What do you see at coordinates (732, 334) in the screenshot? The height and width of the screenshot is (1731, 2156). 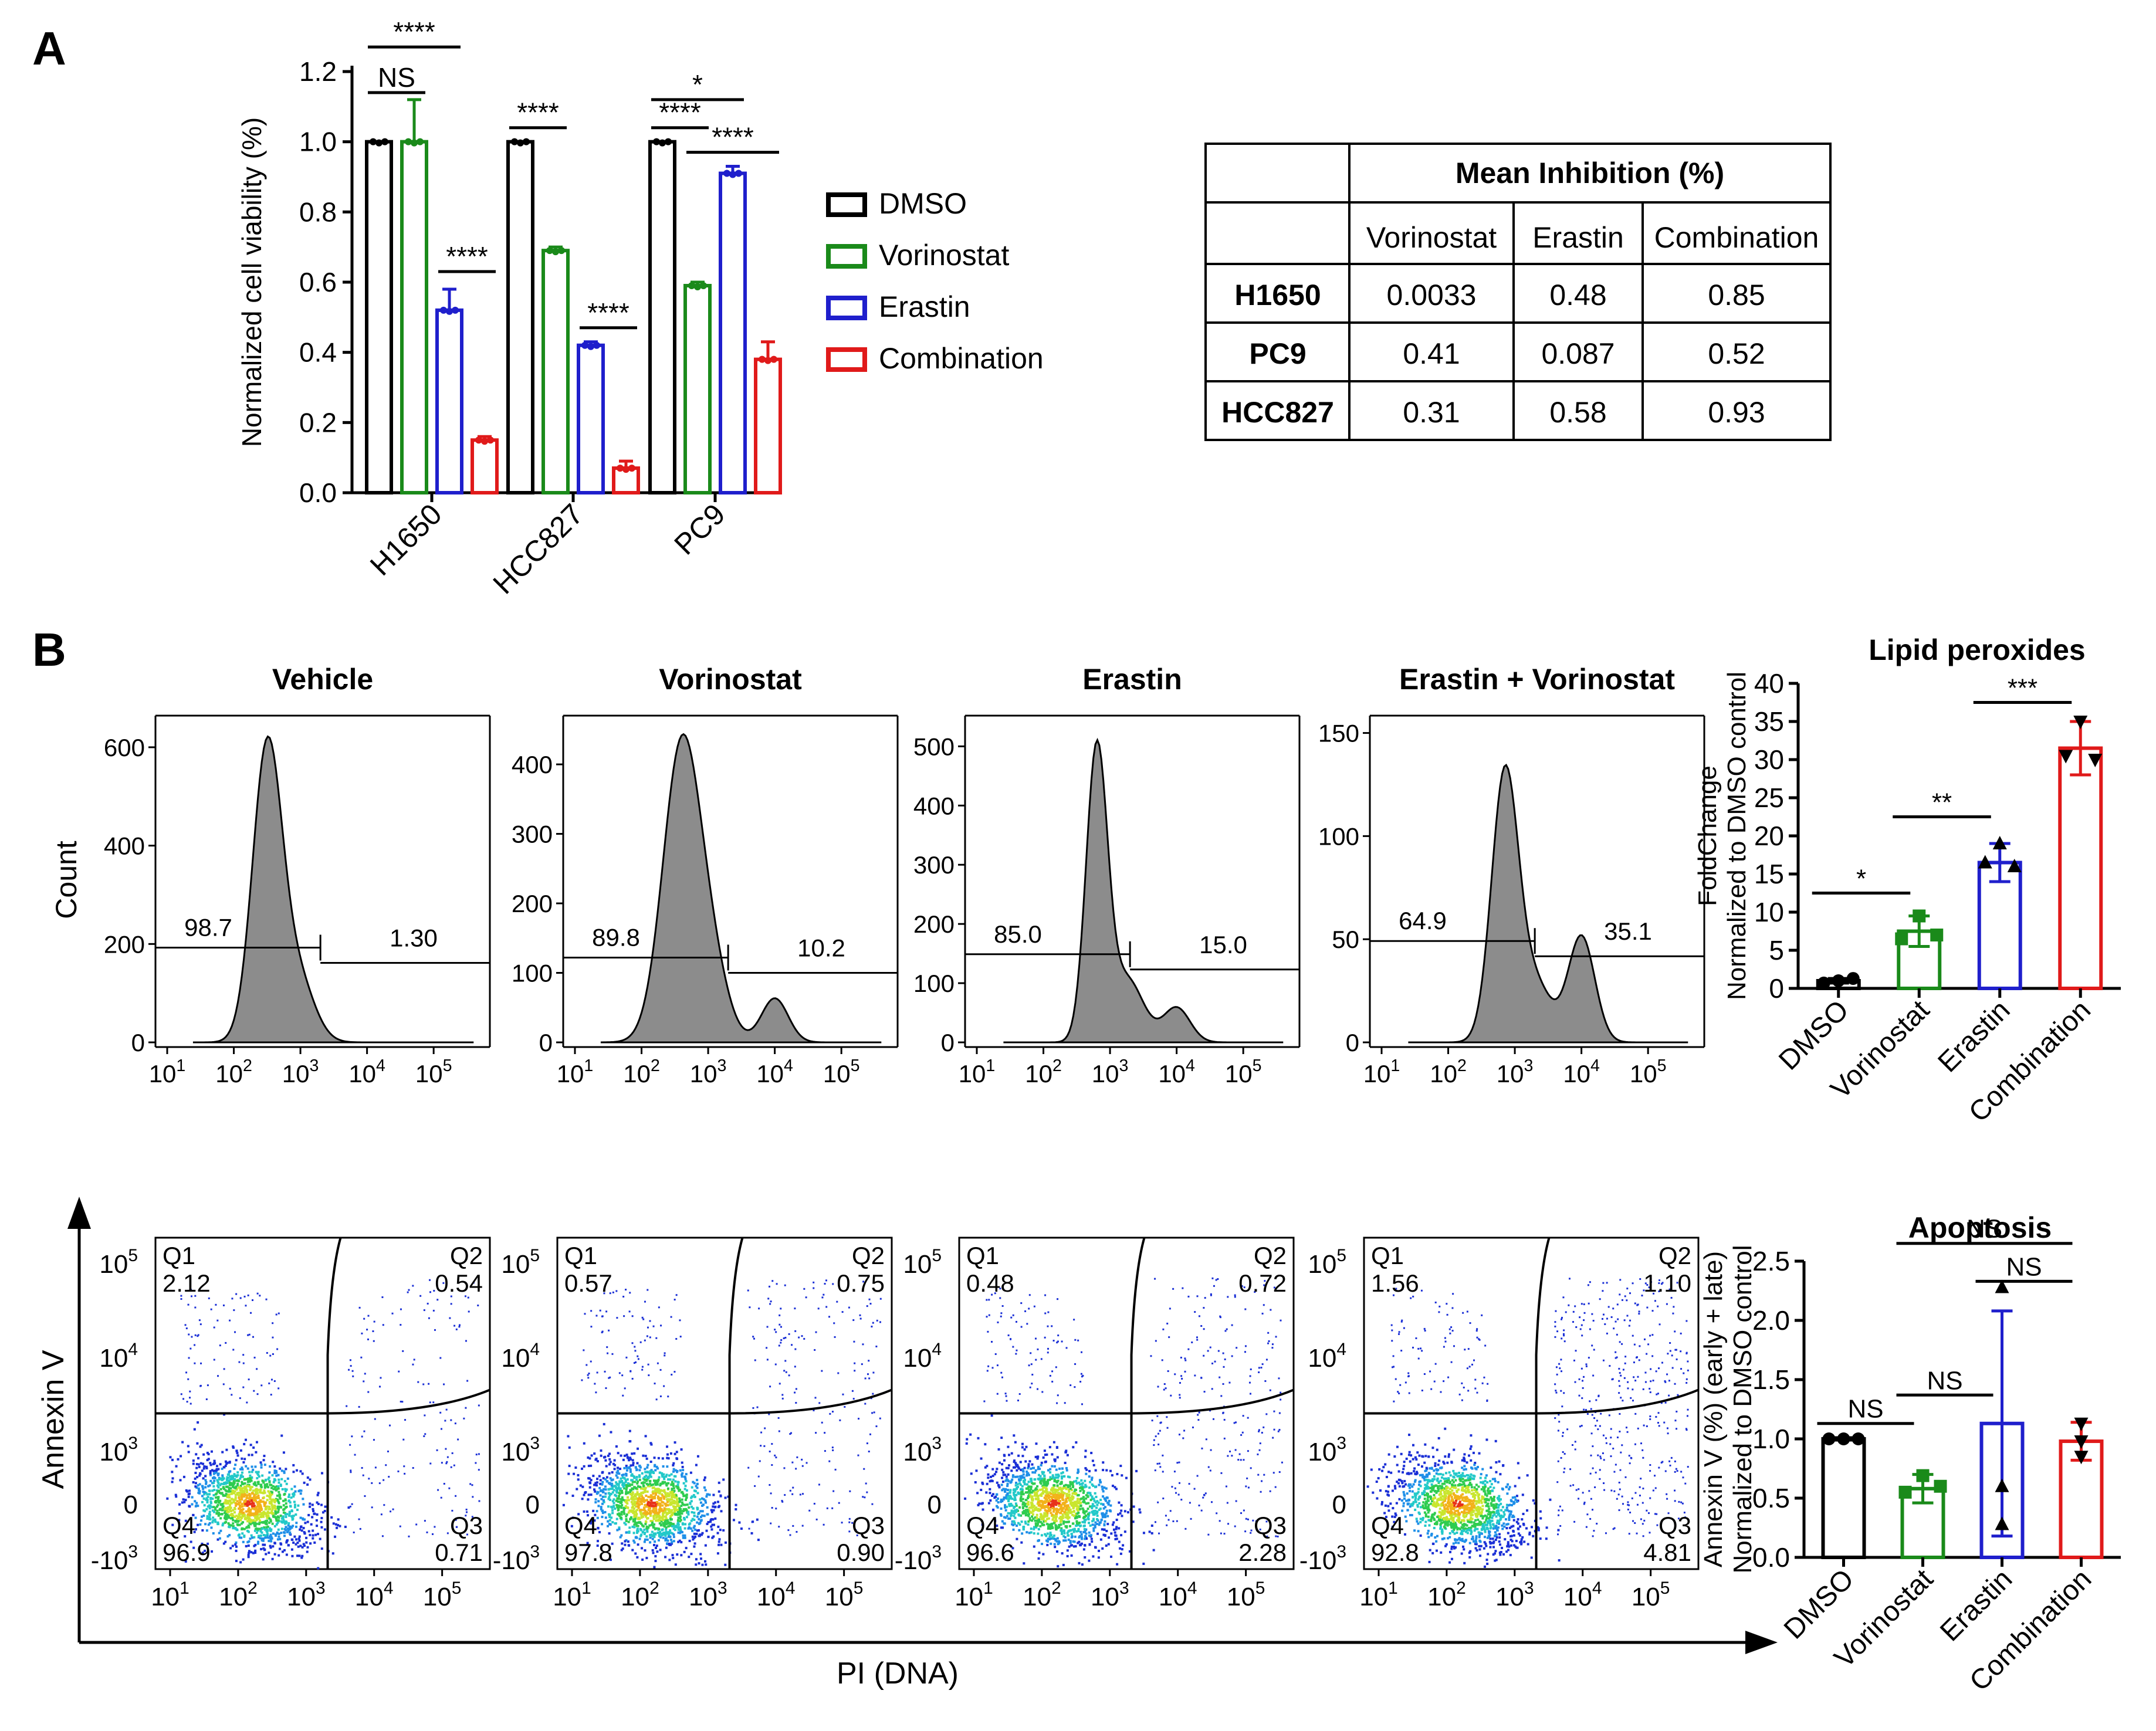 I see `bar-erastin` at bounding box center [732, 334].